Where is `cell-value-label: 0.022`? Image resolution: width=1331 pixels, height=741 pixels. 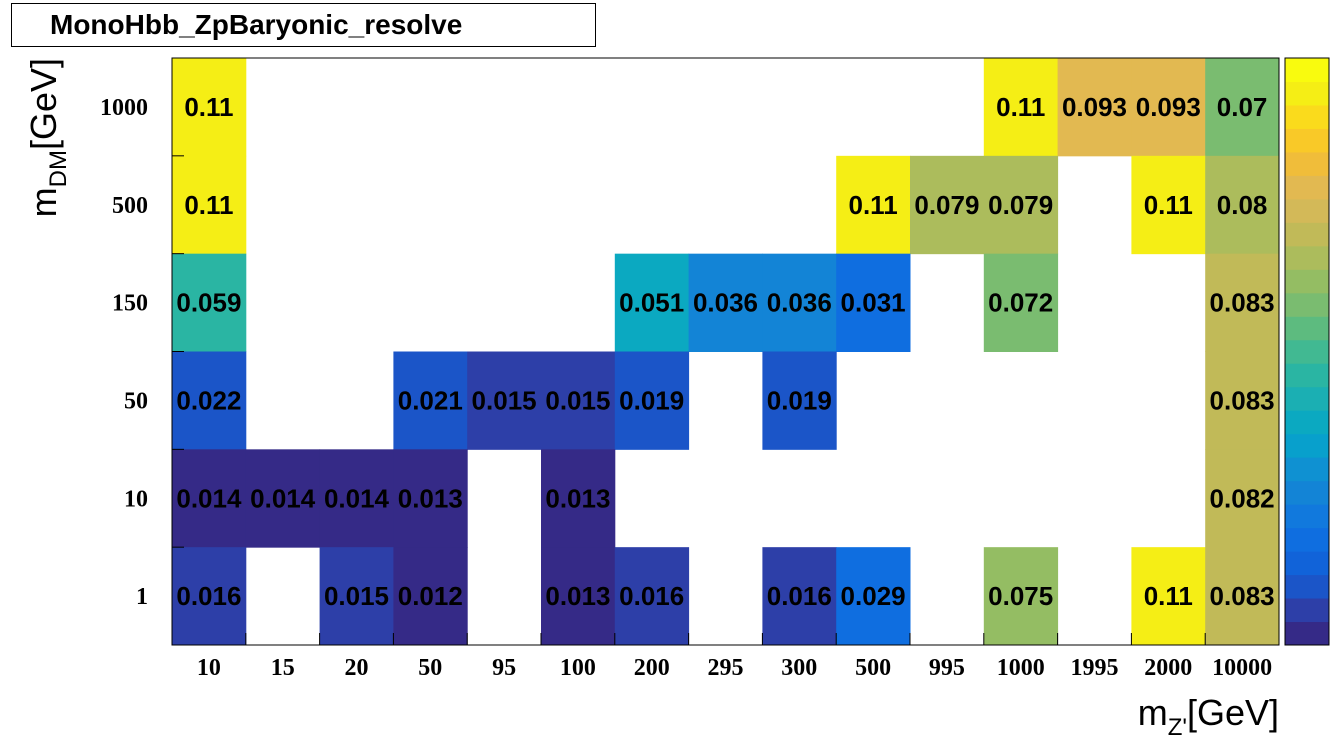 cell-value-label: 0.022 is located at coordinates (208, 400).